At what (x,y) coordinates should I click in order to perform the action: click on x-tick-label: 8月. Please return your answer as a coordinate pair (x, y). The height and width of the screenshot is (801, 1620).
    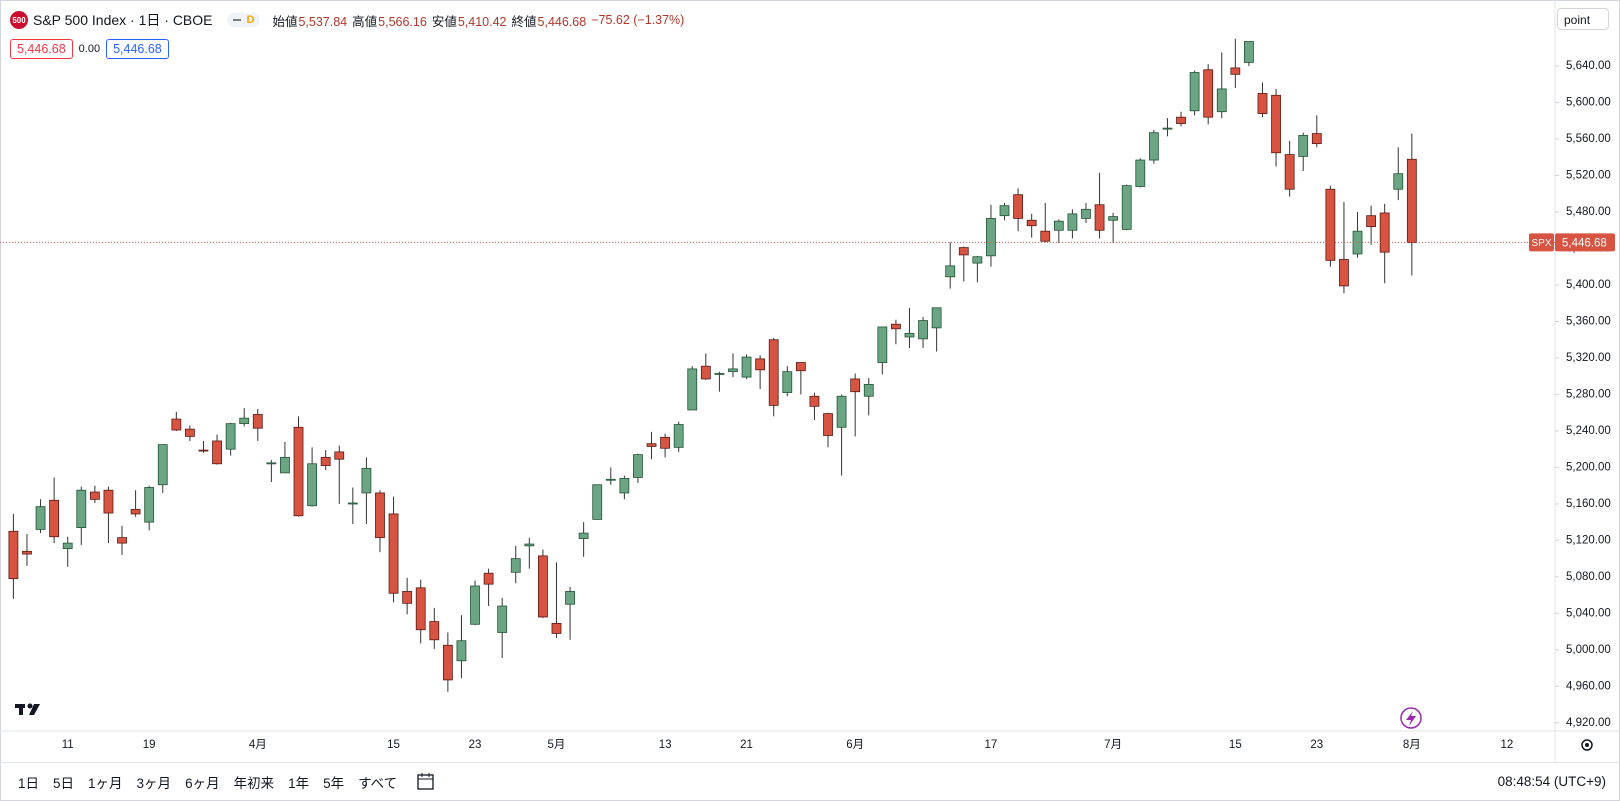
    Looking at the image, I should click on (1412, 745).